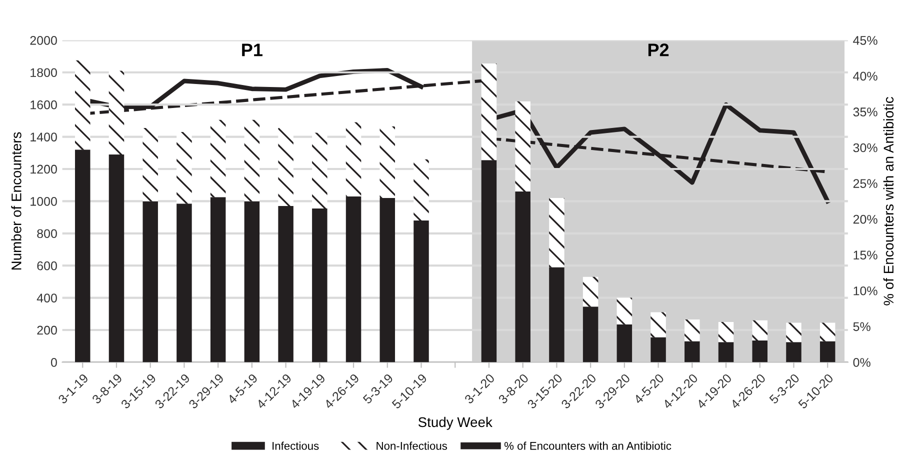  I want to click on y2-tick-label: 20%, so click(865, 219).